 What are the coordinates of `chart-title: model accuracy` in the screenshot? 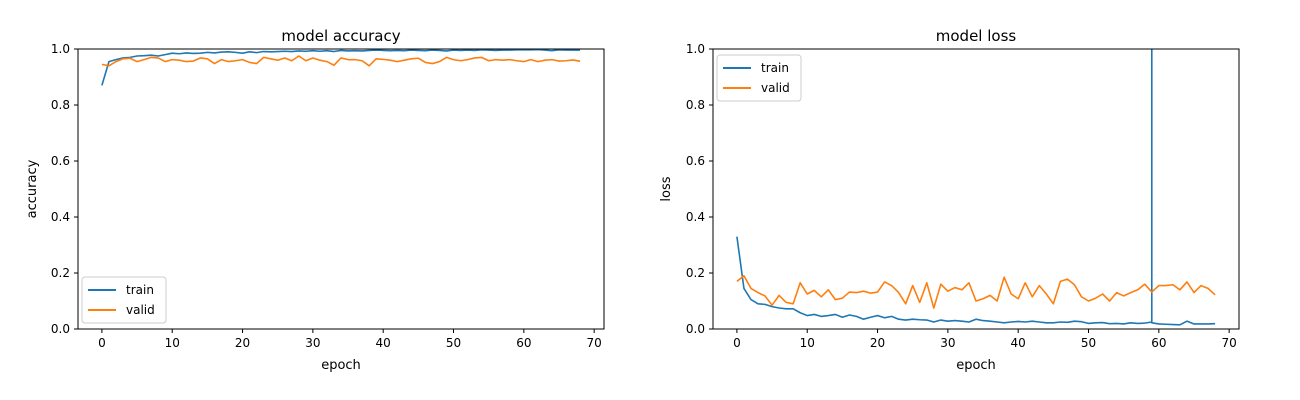 It's located at (340, 36).